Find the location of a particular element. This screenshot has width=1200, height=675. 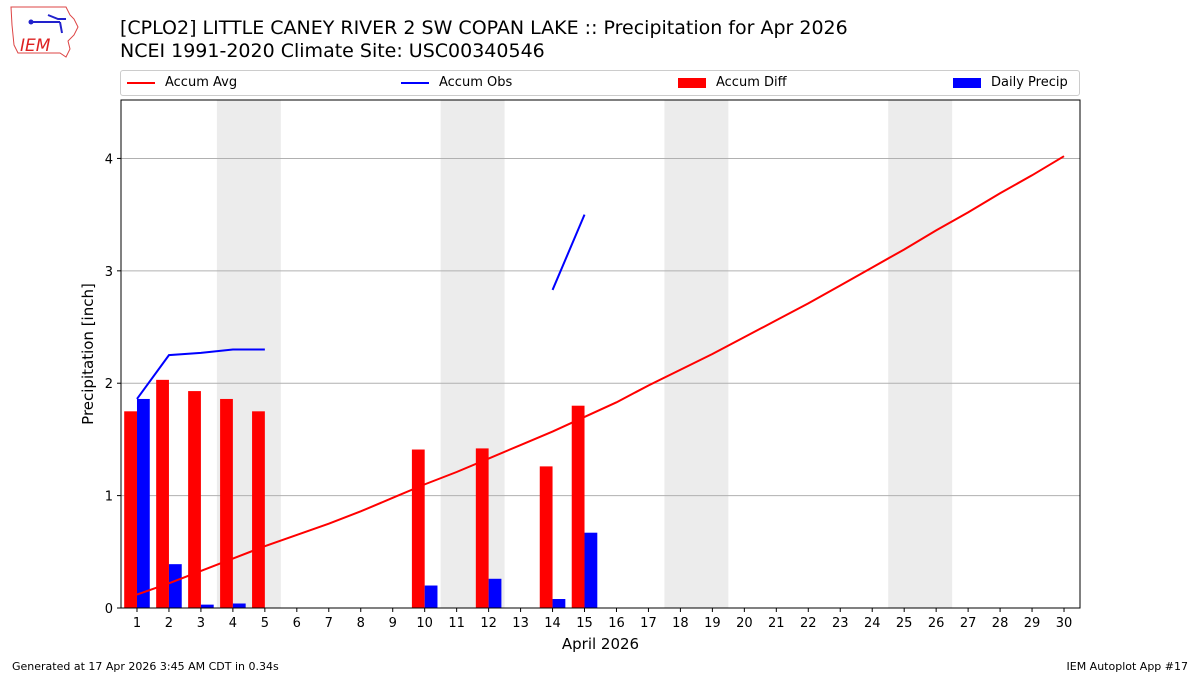

x-tick-label: 6 is located at coordinates (297, 623).